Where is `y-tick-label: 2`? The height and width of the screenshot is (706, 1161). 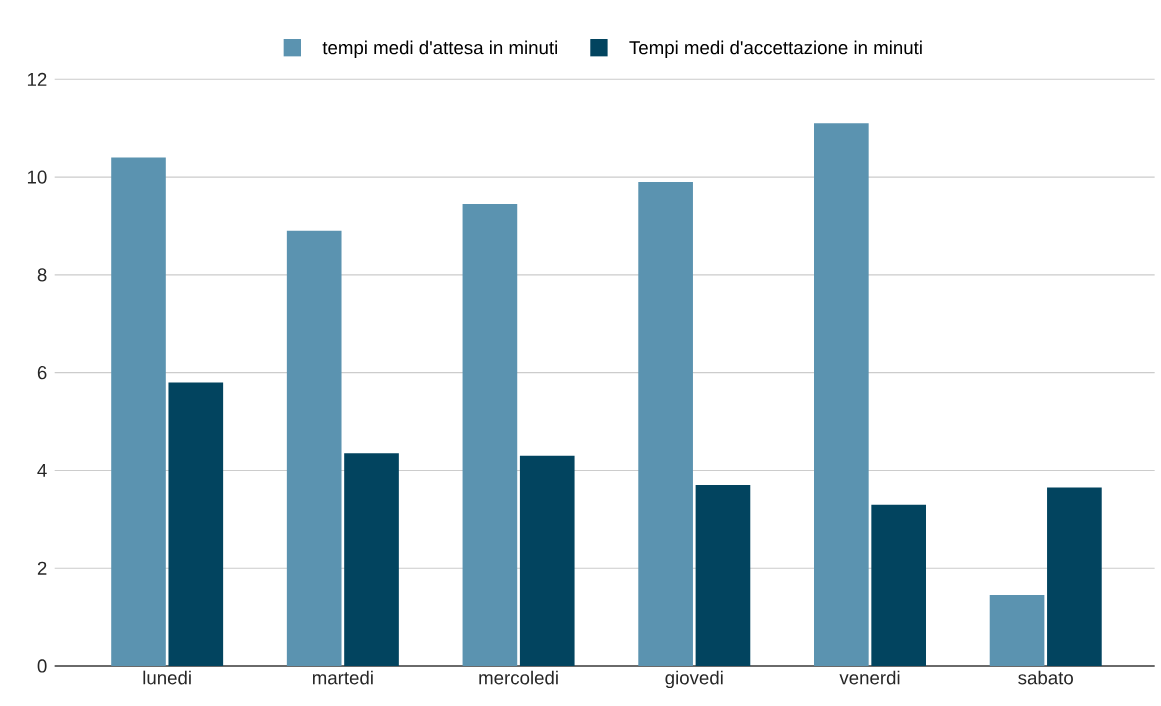 y-tick-label: 2 is located at coordinates (42, 568).